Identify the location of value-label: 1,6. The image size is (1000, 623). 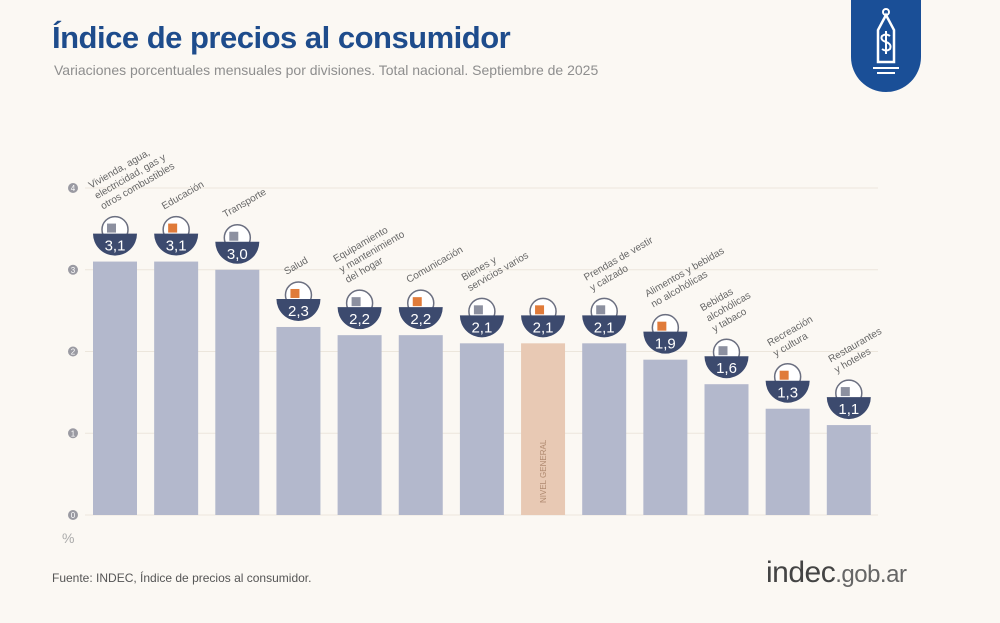
(726, 368).